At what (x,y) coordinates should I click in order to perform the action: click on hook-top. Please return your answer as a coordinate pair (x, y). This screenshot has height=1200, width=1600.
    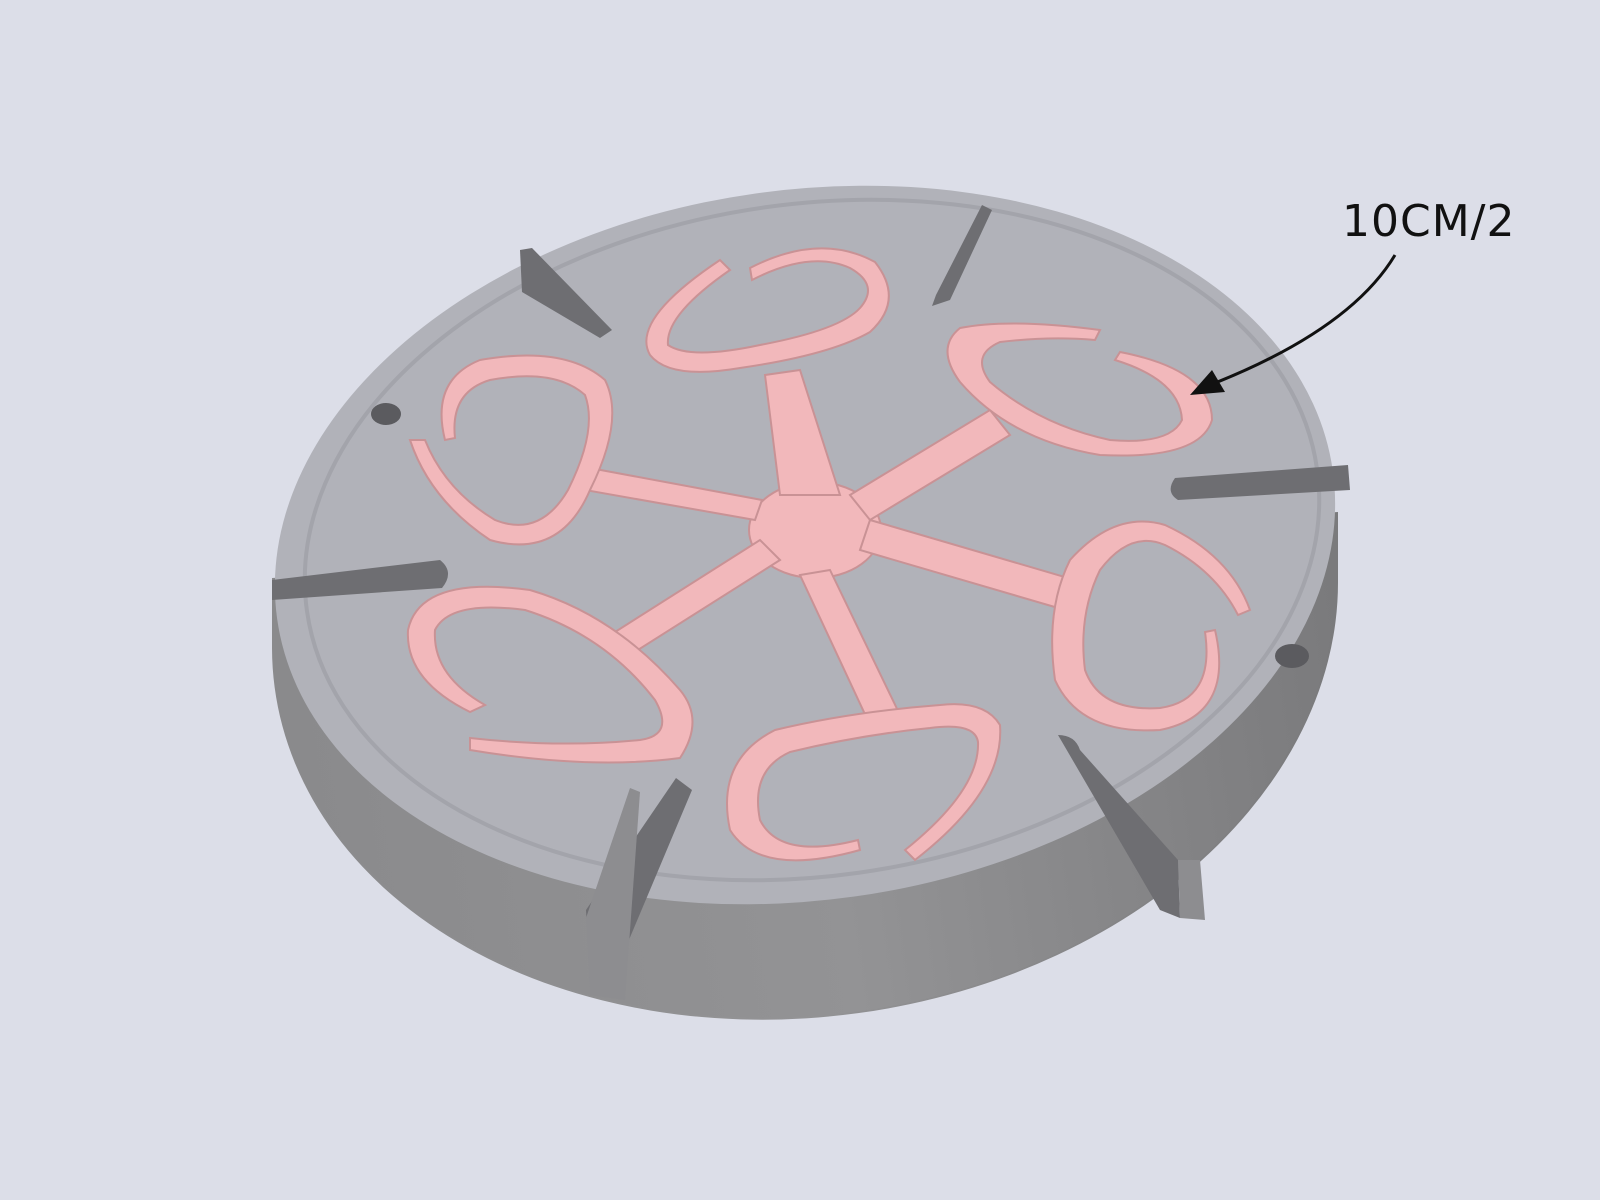
    Looking at the image, I should click on (767, 310).